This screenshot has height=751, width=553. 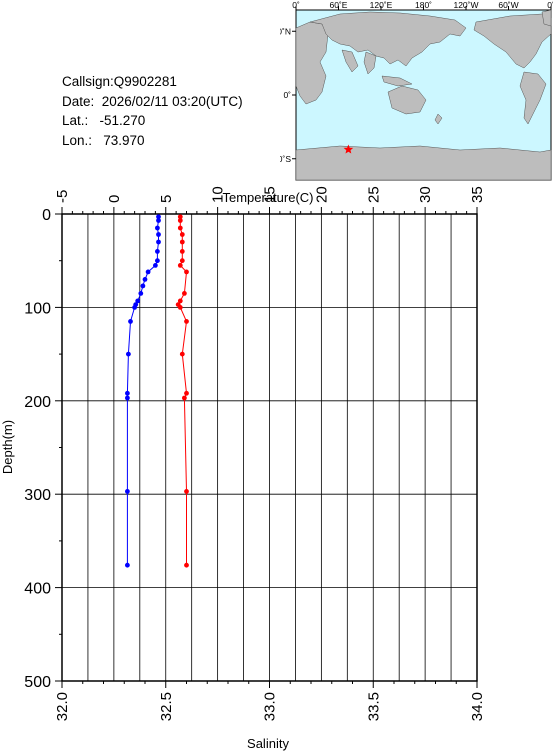 What do you see at coordinates (350, 61) in the screenshot?
I see `land-india` at bounding box center [350, 61].